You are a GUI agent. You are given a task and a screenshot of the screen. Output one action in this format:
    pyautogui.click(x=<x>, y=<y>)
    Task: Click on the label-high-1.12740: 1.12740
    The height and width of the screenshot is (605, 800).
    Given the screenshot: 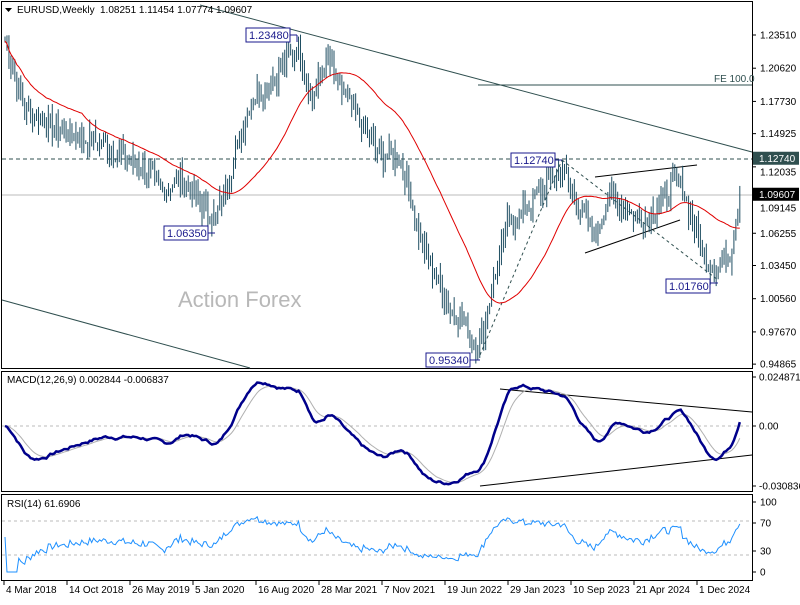 What is the action you would take?
    pyautogui.click(x=534, y=161)
    